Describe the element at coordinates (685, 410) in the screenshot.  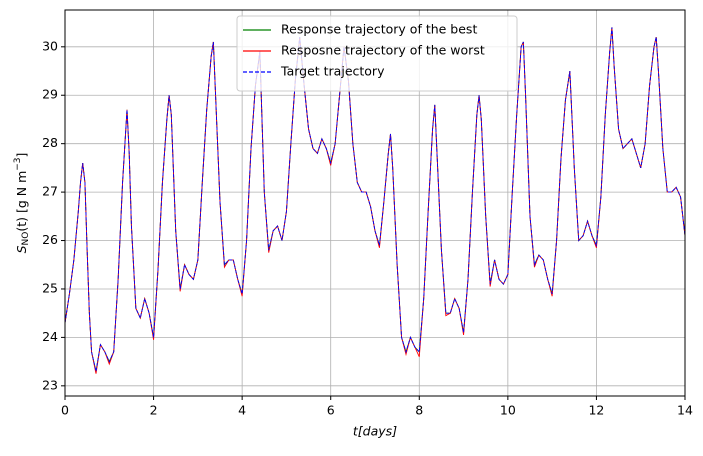
I see `x-tick-label: 14` at that location.